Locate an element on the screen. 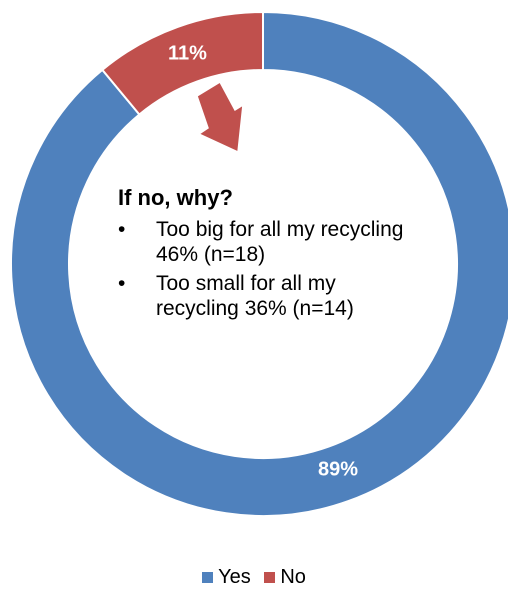 This screenshot has height=594, width=508. legend-label-no: No is located at coordinates (293, 577).